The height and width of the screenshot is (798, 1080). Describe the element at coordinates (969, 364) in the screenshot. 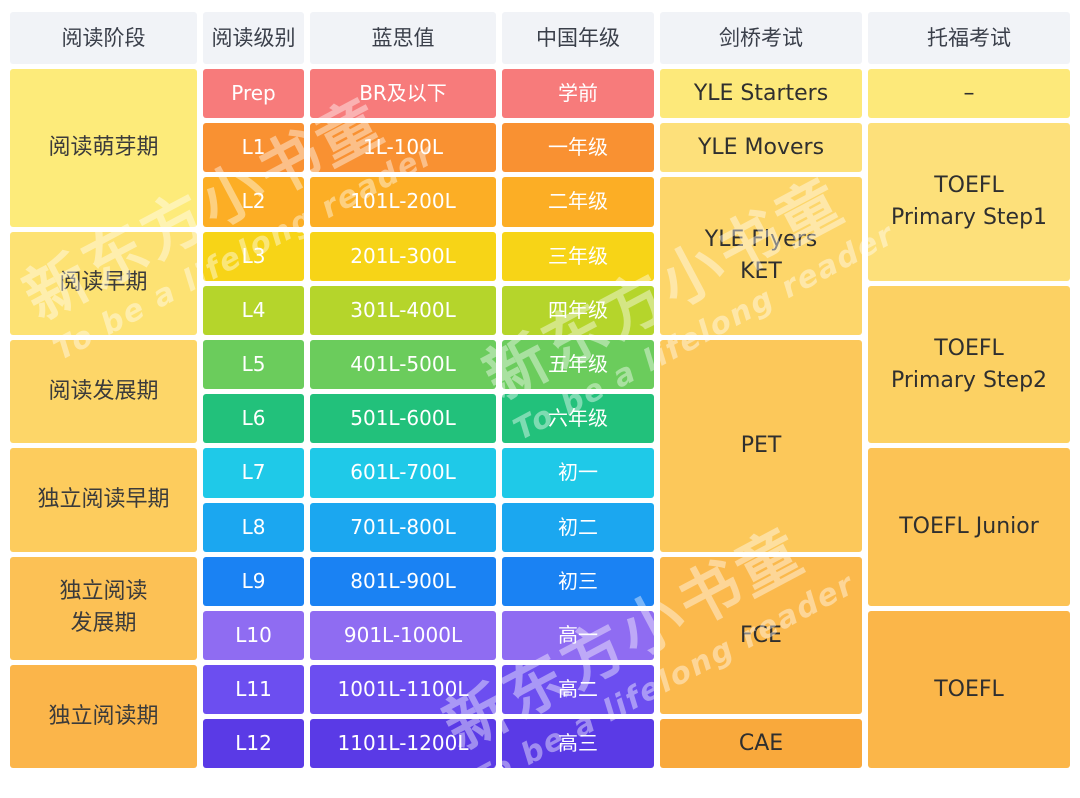

I see `toefl-exam-cell: TOEFL Primary Step2` at that location.